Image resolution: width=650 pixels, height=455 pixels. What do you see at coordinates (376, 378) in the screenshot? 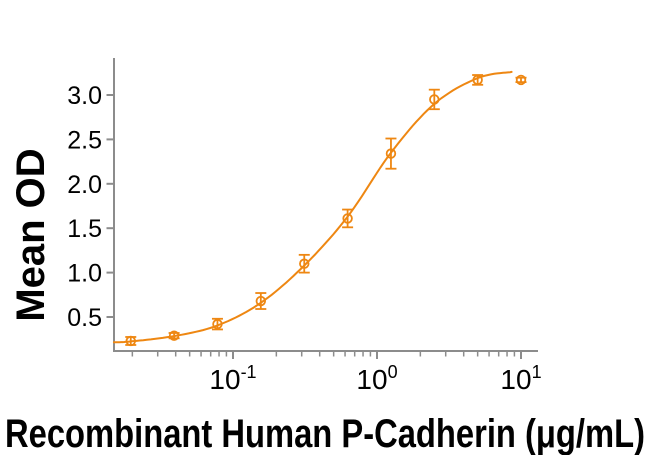
I see `x-tick-label: 10⁰` at bounding box center [376, 378].